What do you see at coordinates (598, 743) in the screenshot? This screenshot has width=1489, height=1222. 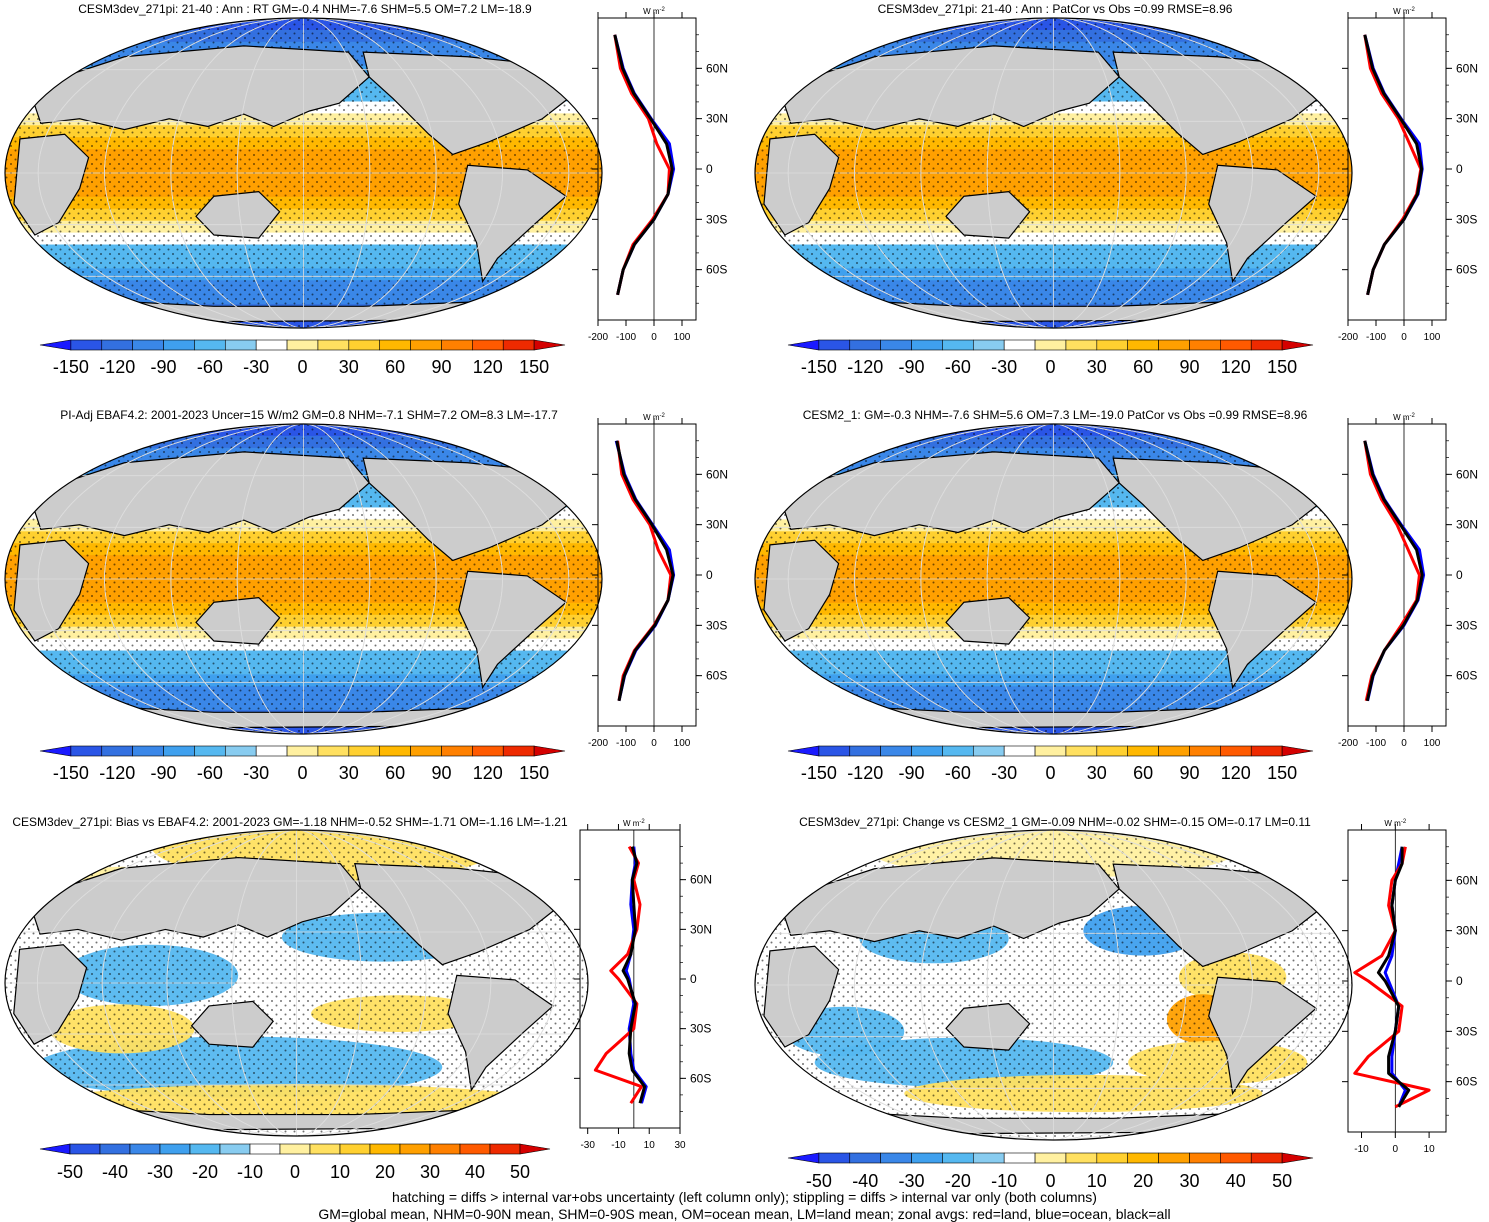 I see `zonal-x-label: -200` at bounding box center [598, 743].